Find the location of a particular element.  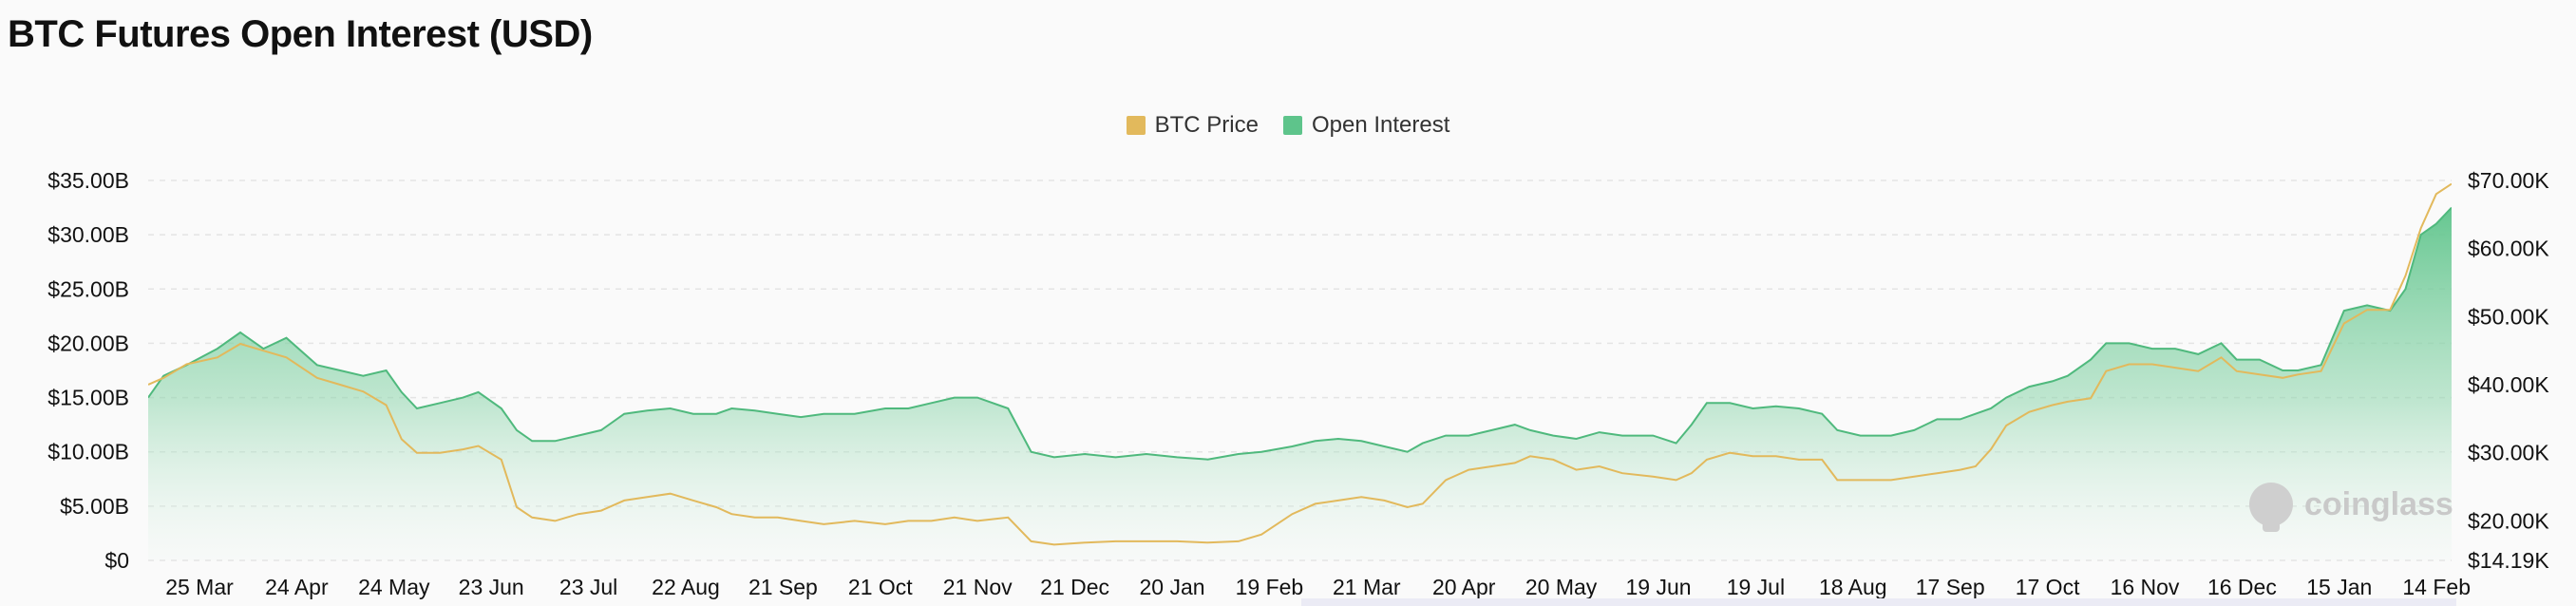

x-tick-label: 14 Feb is located at coordinates (2436, 587).